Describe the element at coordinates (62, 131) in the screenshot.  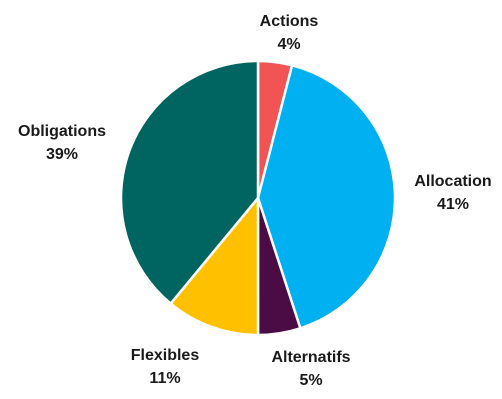
I see `slice-label-obligations: Obligations` at that location.